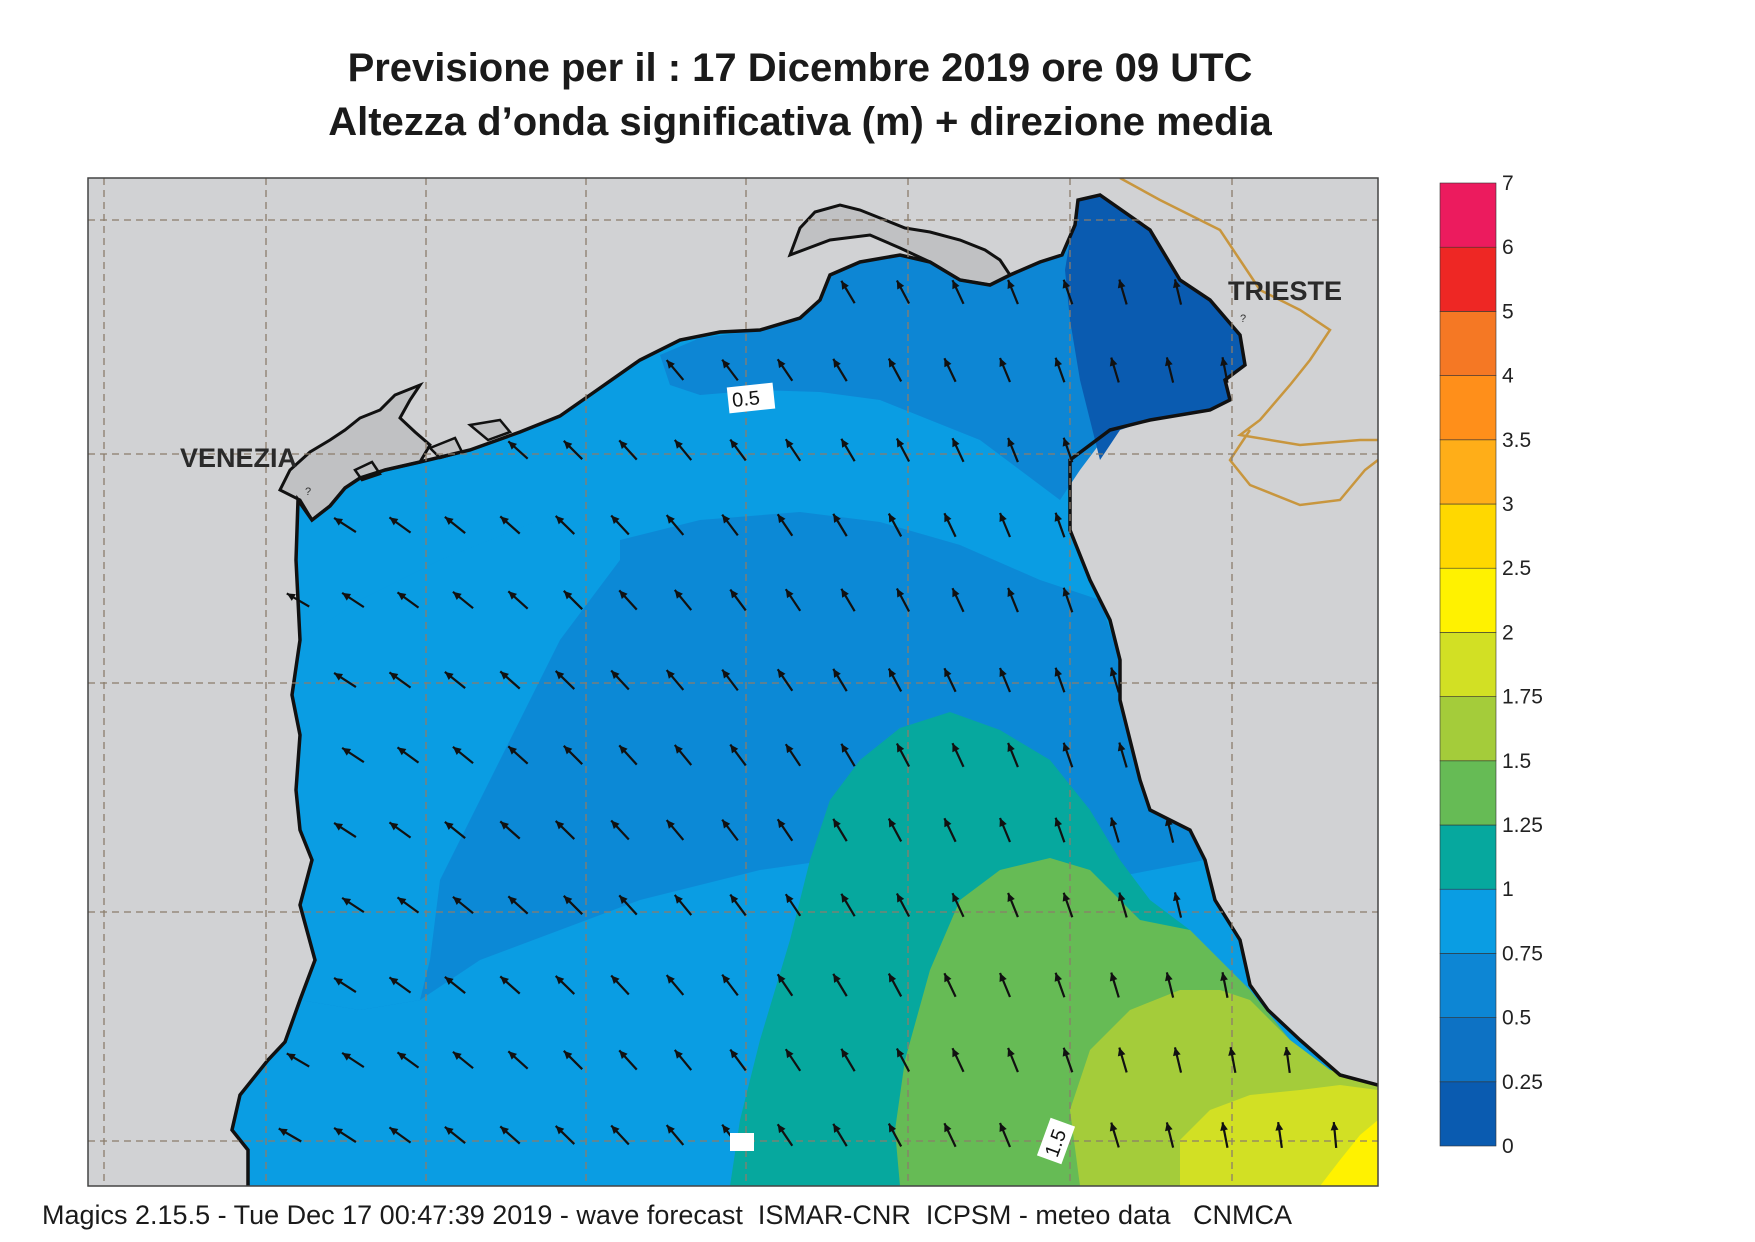 Image resolution: width=1755 pixels, height=1242 pixels. What do you see at coordinates (308, 492) in the screenshot?
I see `city-marker: ?` at bounding box center [308, 492].